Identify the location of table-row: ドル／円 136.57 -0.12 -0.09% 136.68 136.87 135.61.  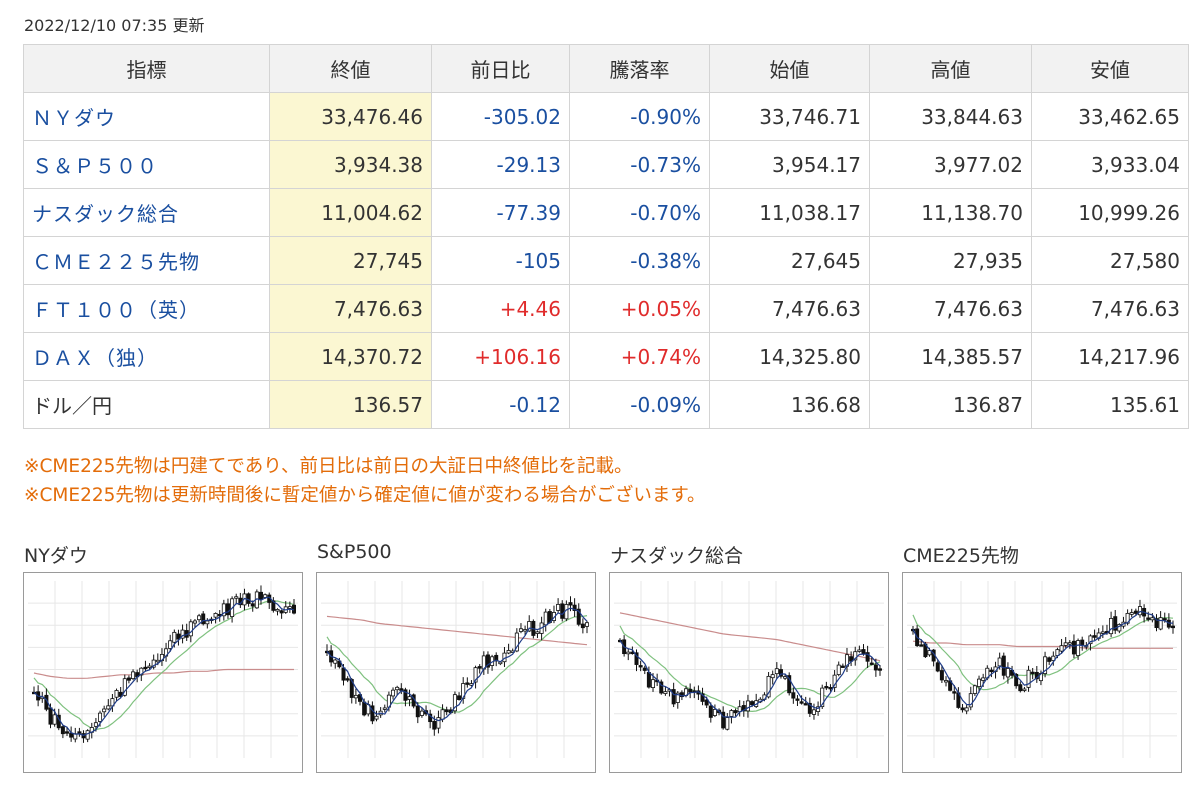
(606, 404).